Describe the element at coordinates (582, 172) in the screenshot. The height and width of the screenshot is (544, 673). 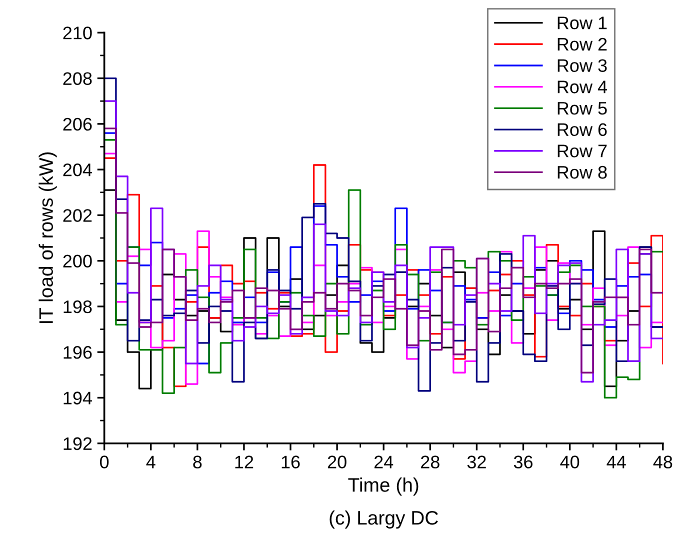
I see `legend-label: Row 8` at that location.